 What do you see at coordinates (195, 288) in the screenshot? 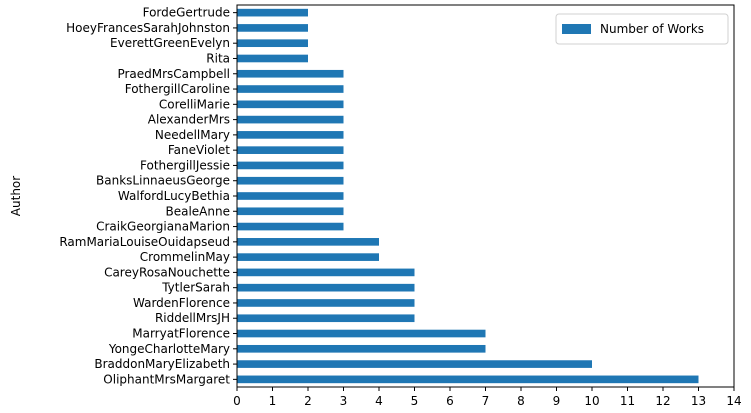
I see `y-tick-label: TytlerSarah` at bounding box center [195, 288].